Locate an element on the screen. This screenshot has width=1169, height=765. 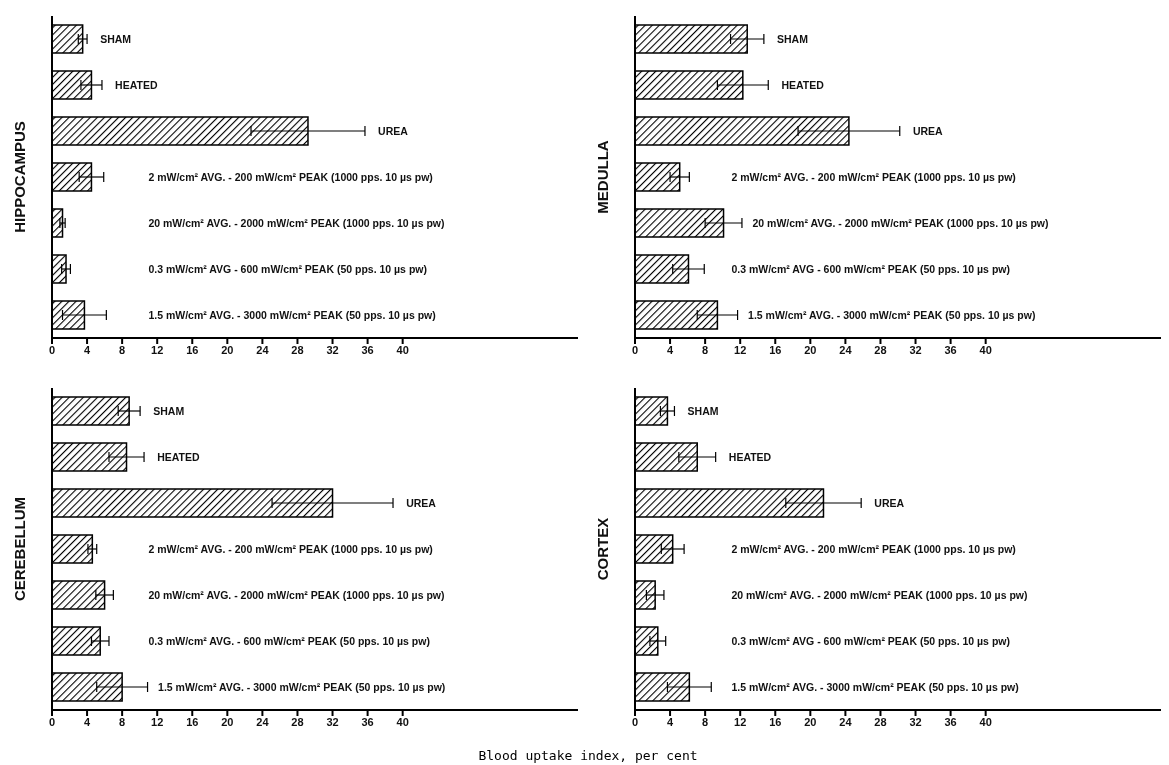
x-axis-title: Blood uptake index, per cent is located at coordinates (588, 755).